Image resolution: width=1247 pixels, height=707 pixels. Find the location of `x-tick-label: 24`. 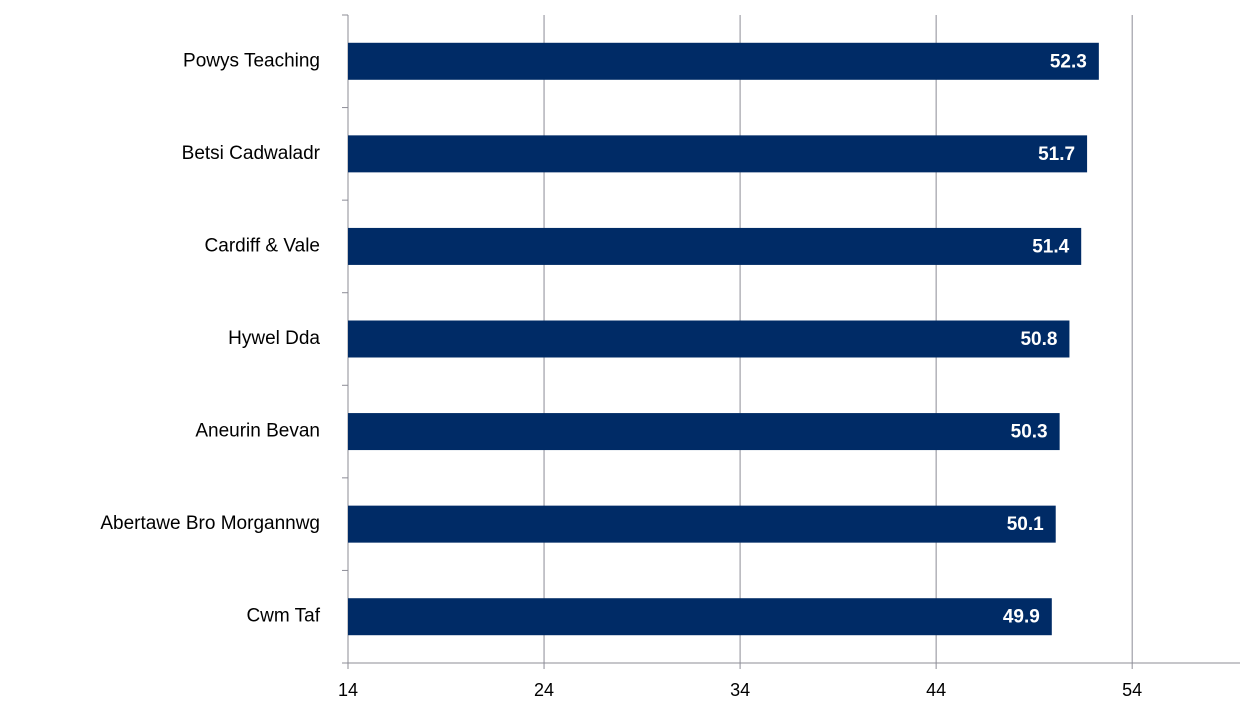

x-tick-label: 24 is located at coordinates (544, 690).